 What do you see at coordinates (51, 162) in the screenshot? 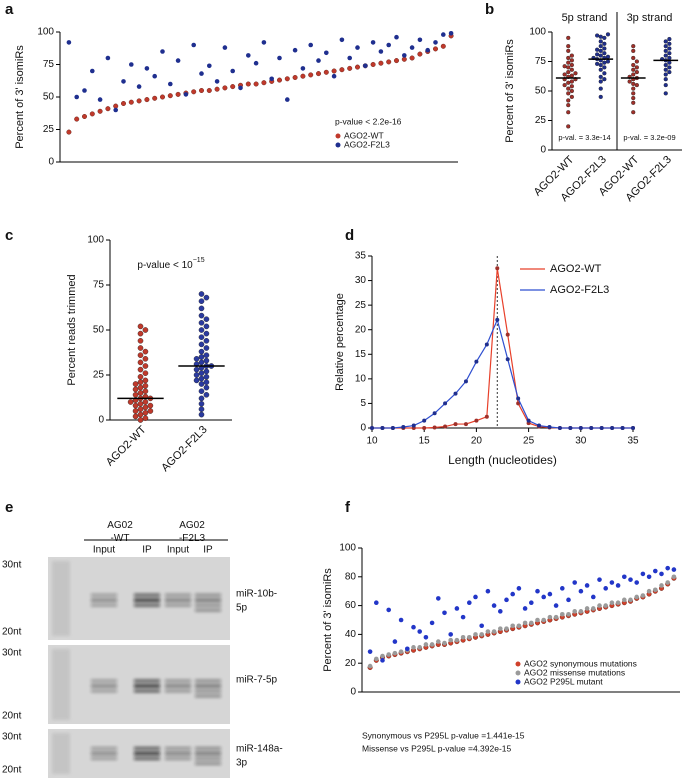
I see `y-tick-label: 0` at bounding box center [51, 162].